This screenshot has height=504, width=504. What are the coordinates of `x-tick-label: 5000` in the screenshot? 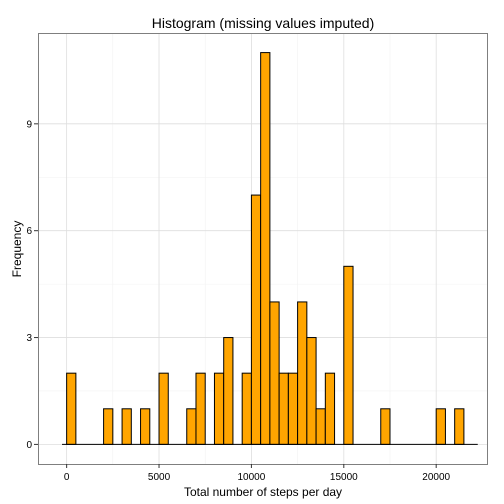 It's located at (159, 477).